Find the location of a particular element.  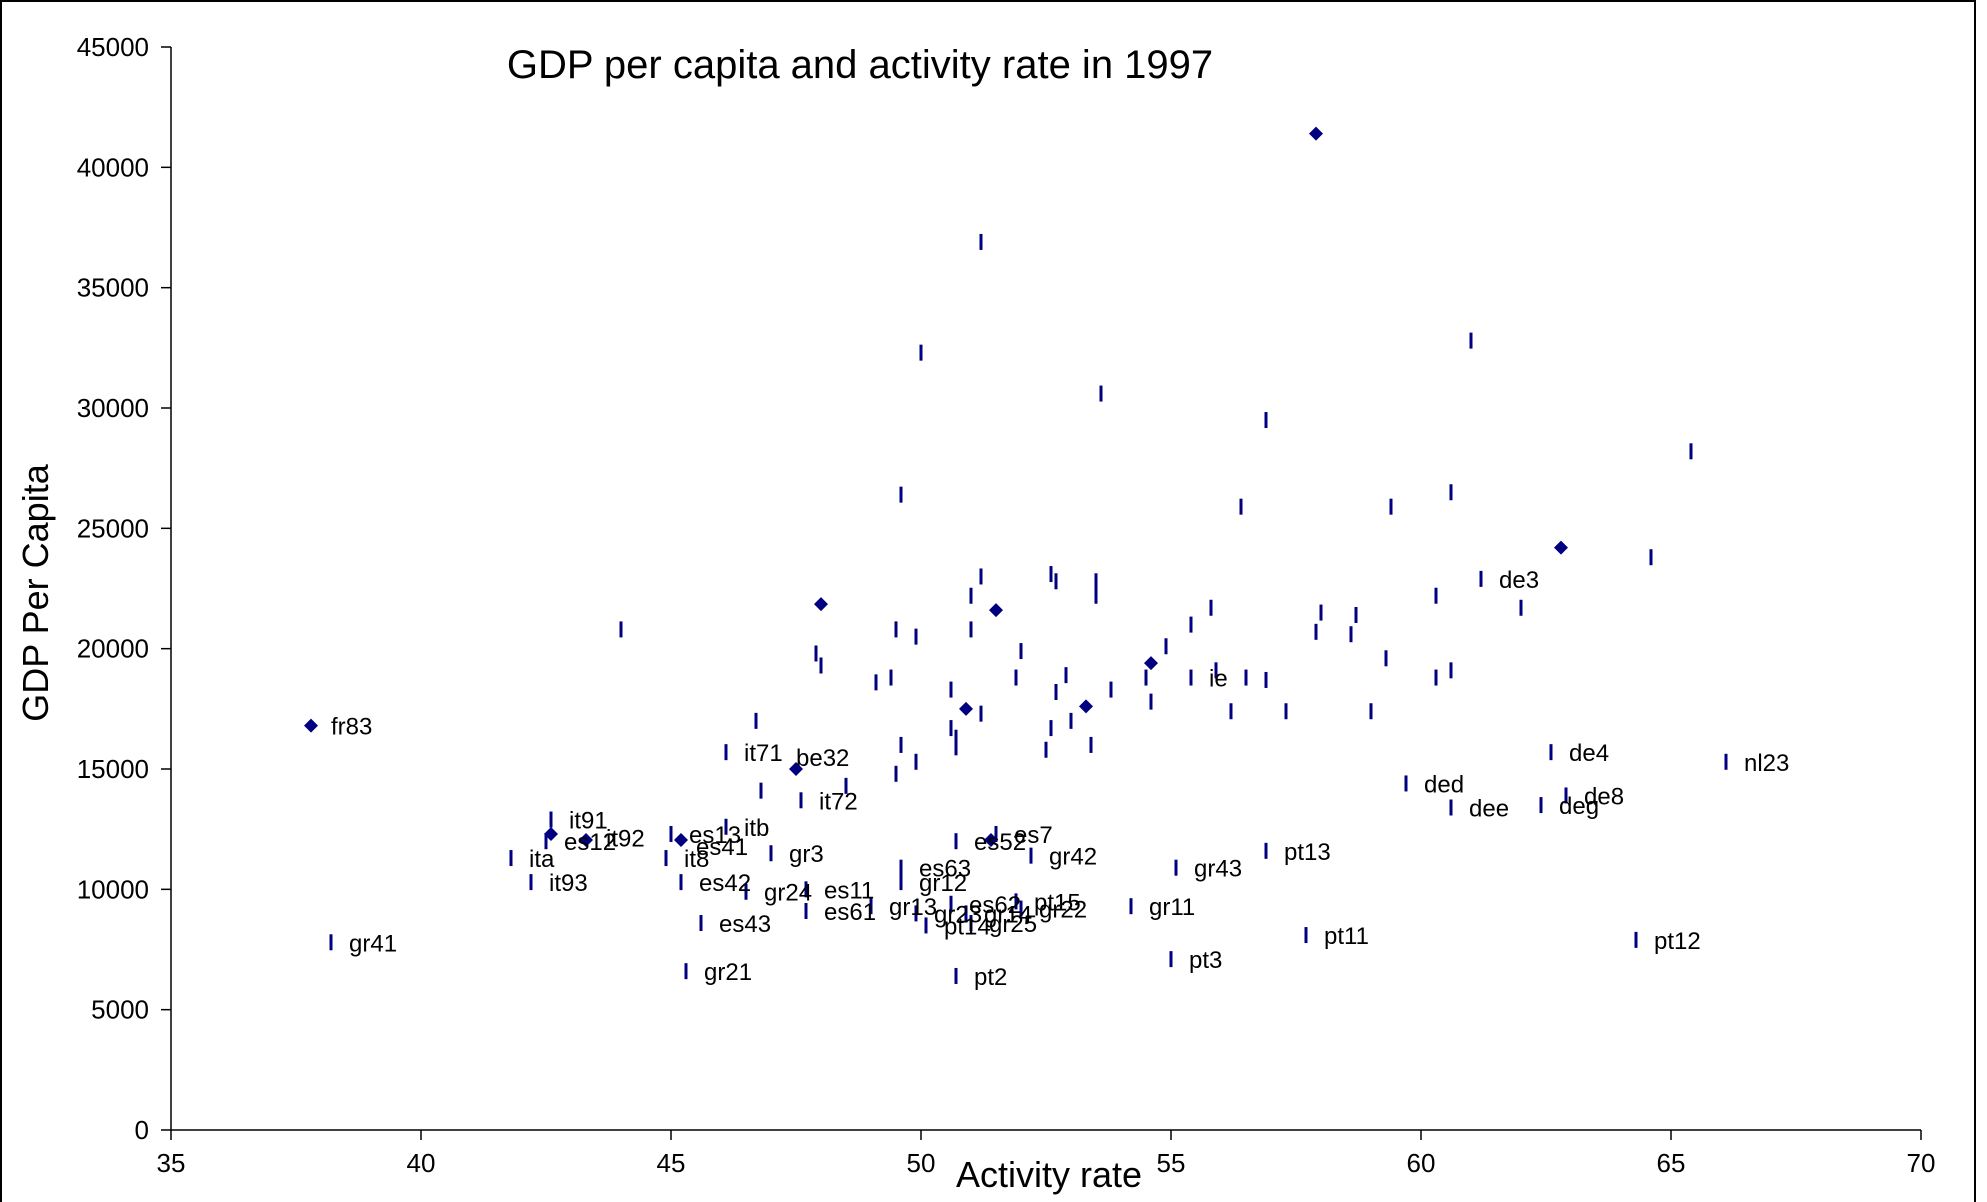

point-label: itb is located at coordinates (756, 828).